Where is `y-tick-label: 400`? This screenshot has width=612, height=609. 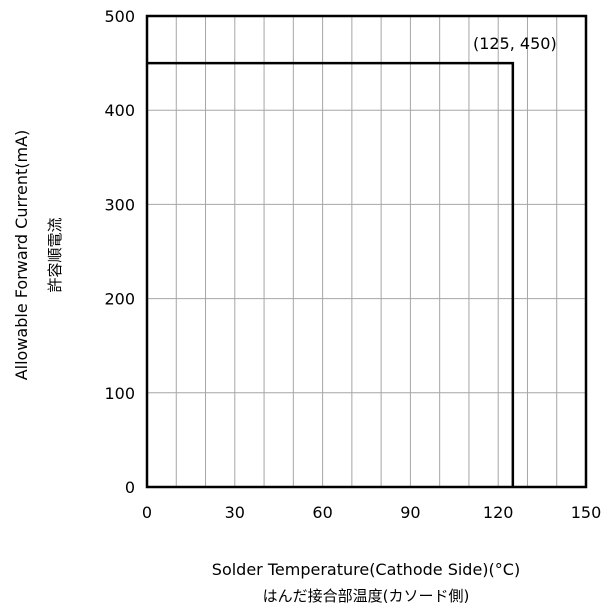 y-tick-label: 400 is located at coordinates (119, 110).